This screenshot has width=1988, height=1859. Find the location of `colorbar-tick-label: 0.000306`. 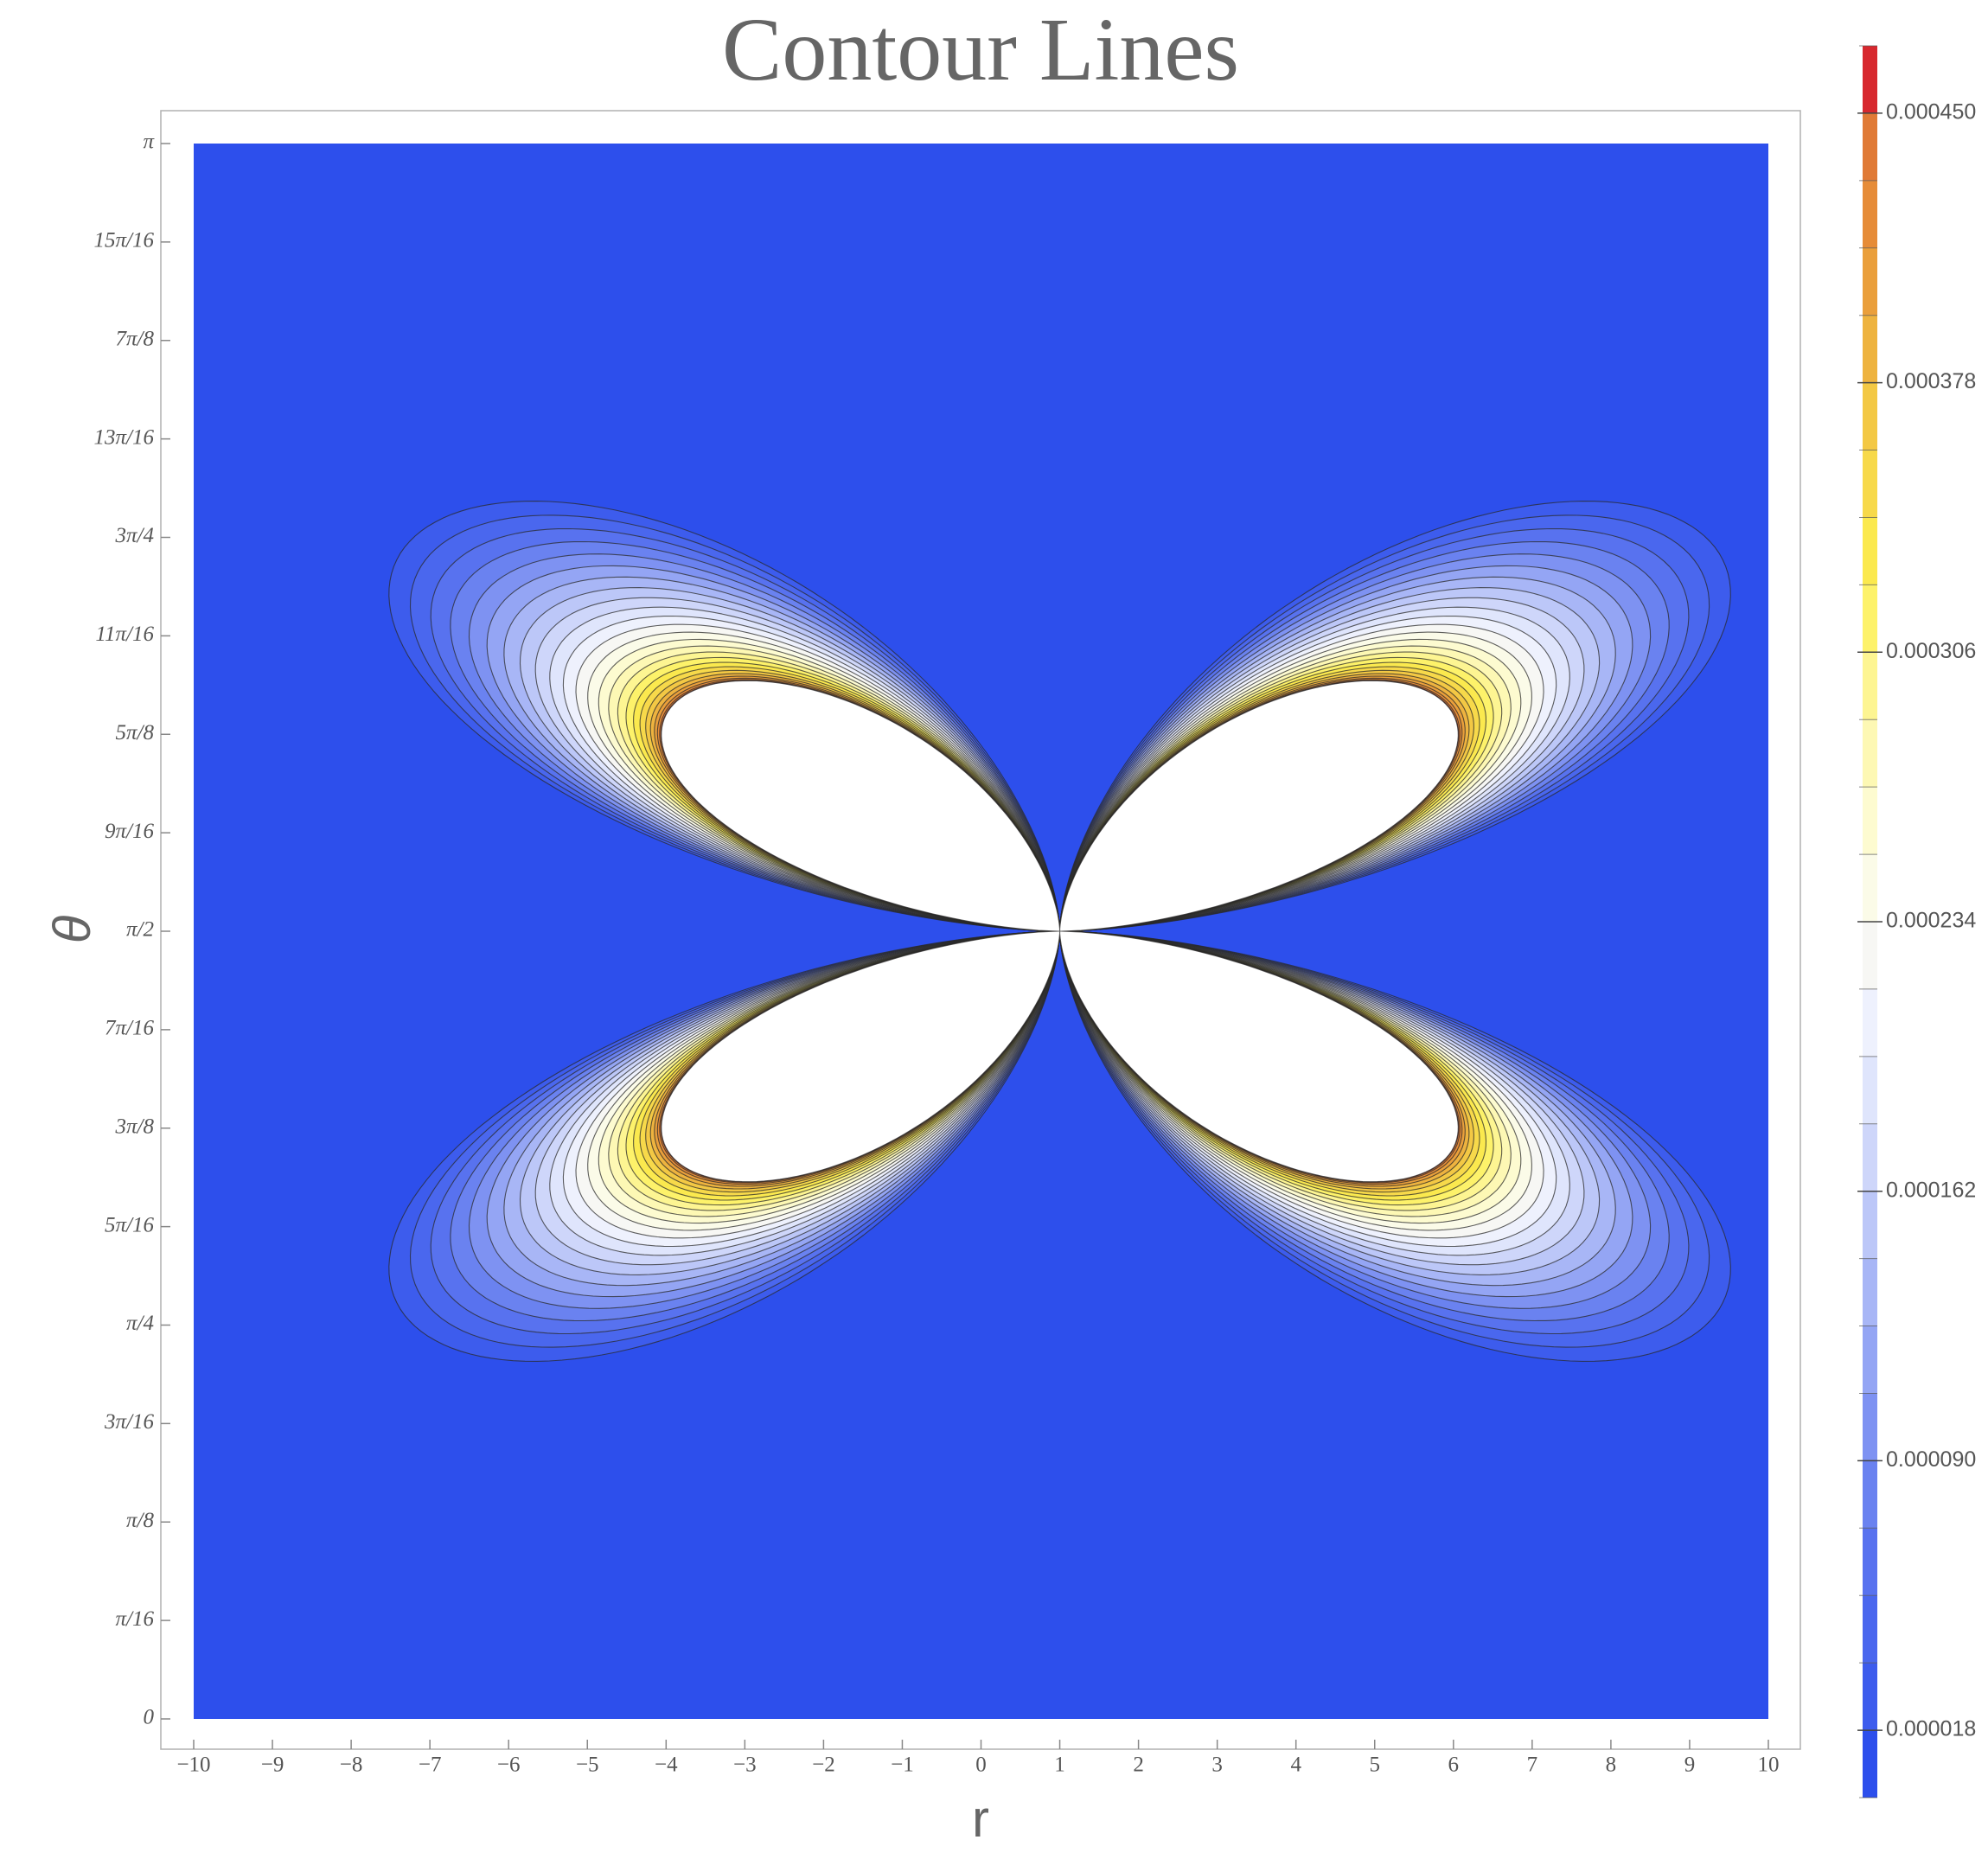

colorbar-tick-label: 0.000306 is located at coordinates (1931, 651).